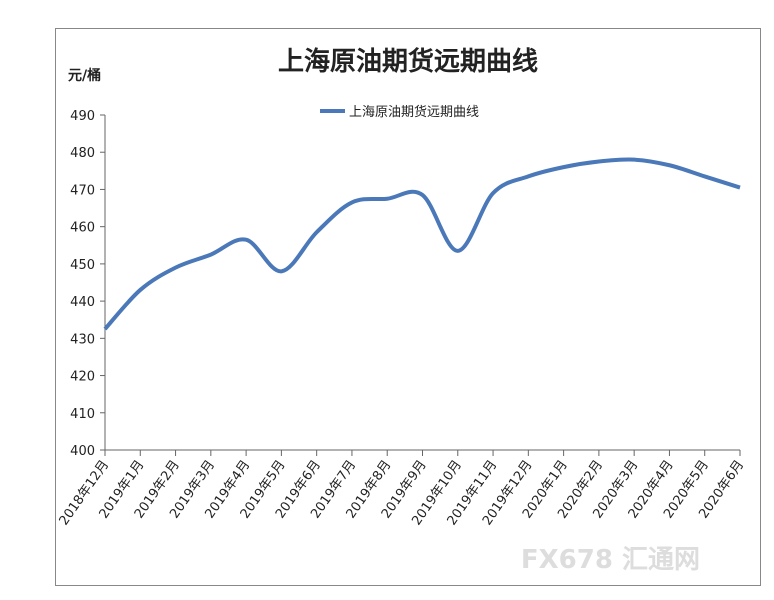 The image size is (774, 600). I want to click on chart-title: 上海原油期货远期曲线, so click(408, 61).